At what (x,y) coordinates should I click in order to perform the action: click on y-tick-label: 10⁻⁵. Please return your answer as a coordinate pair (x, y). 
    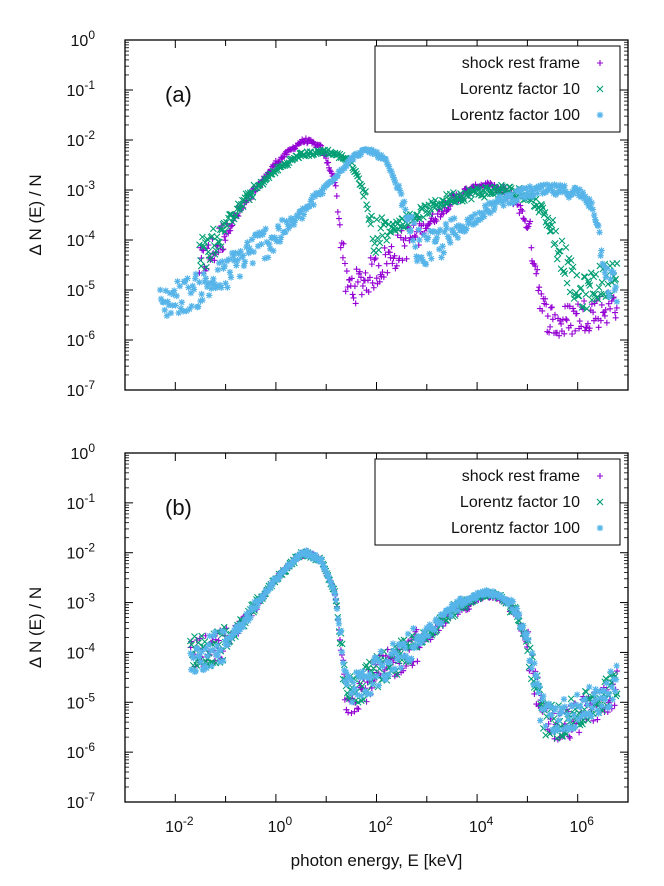
    Looking at the image, I should click on (81, 289).